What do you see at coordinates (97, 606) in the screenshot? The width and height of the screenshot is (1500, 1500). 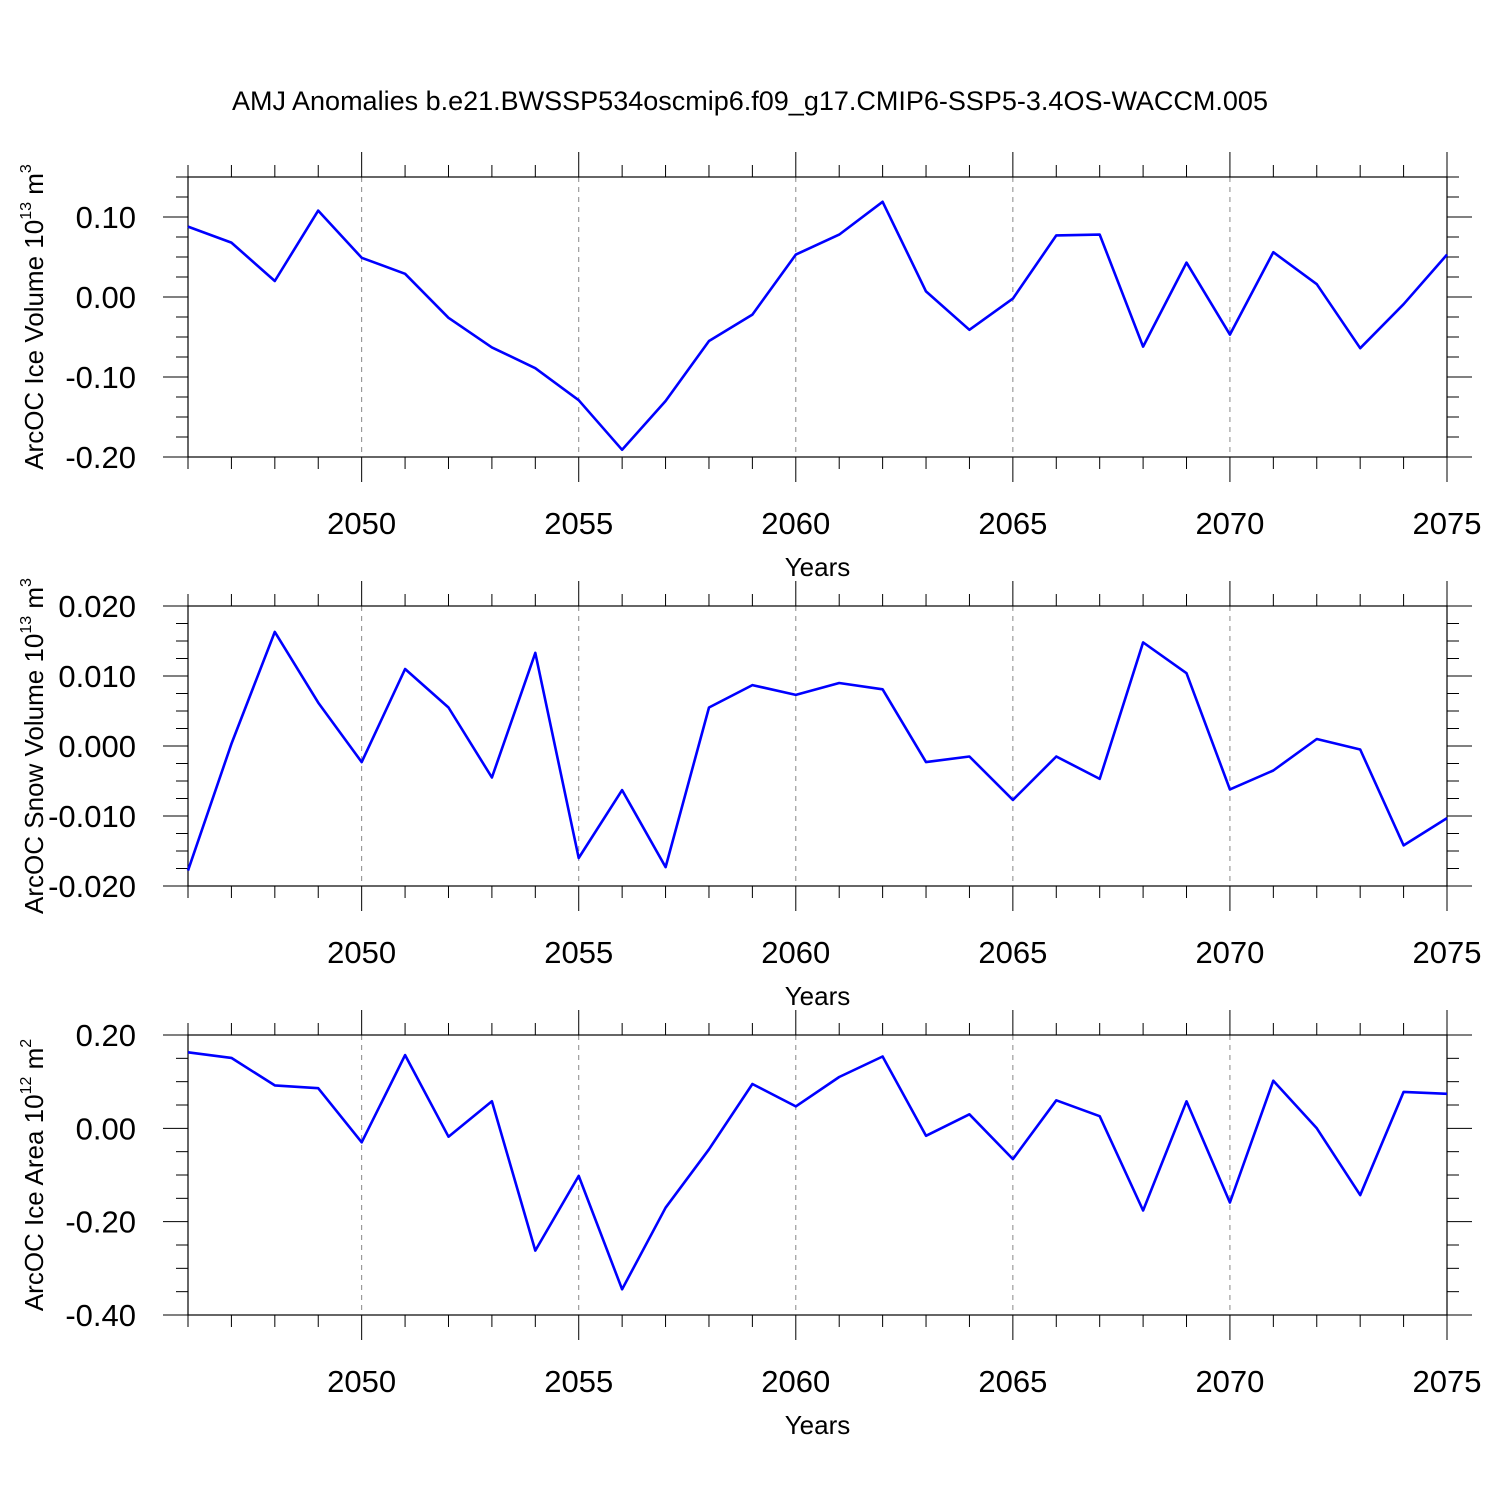 I see `y-tick-label: 0.020` at bounding box center [97, 606].